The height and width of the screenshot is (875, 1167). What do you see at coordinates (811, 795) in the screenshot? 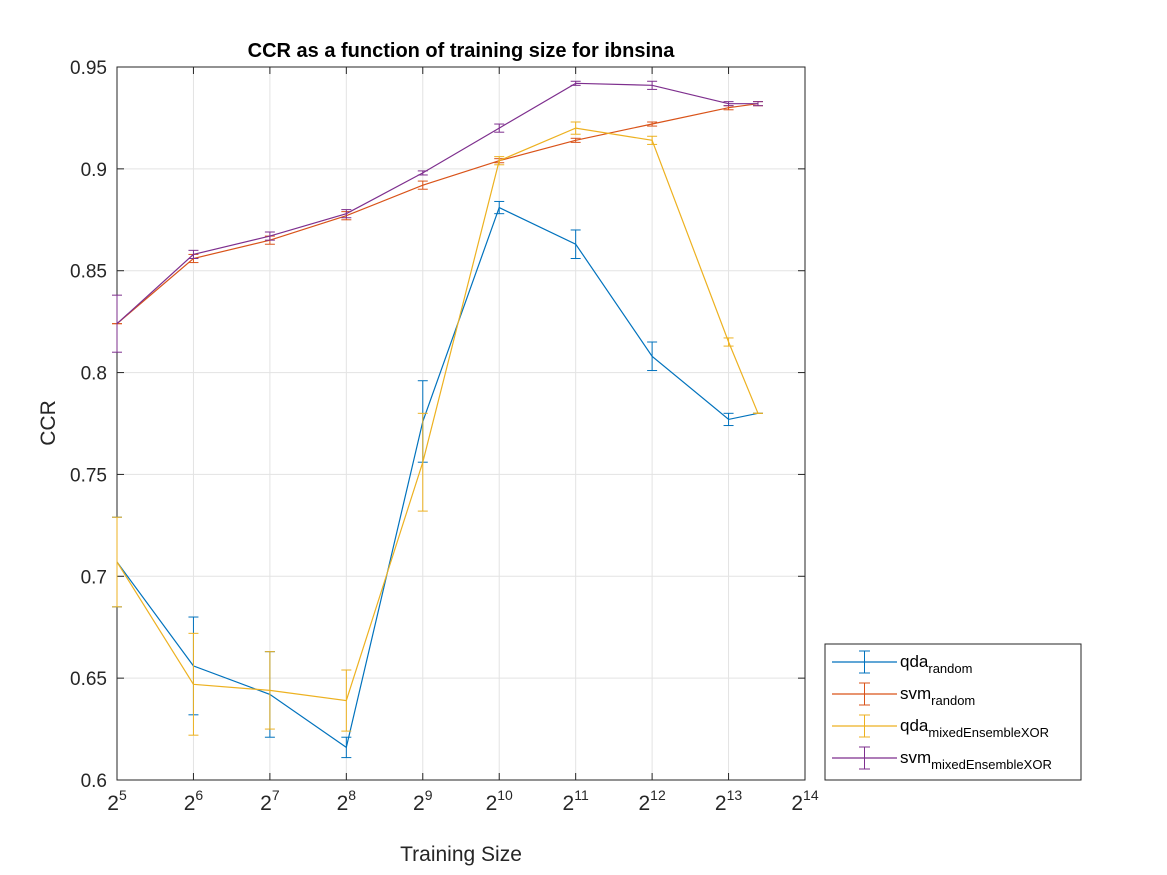
I see `x-tick-exponent: 14` at bounding box center [811, 795].